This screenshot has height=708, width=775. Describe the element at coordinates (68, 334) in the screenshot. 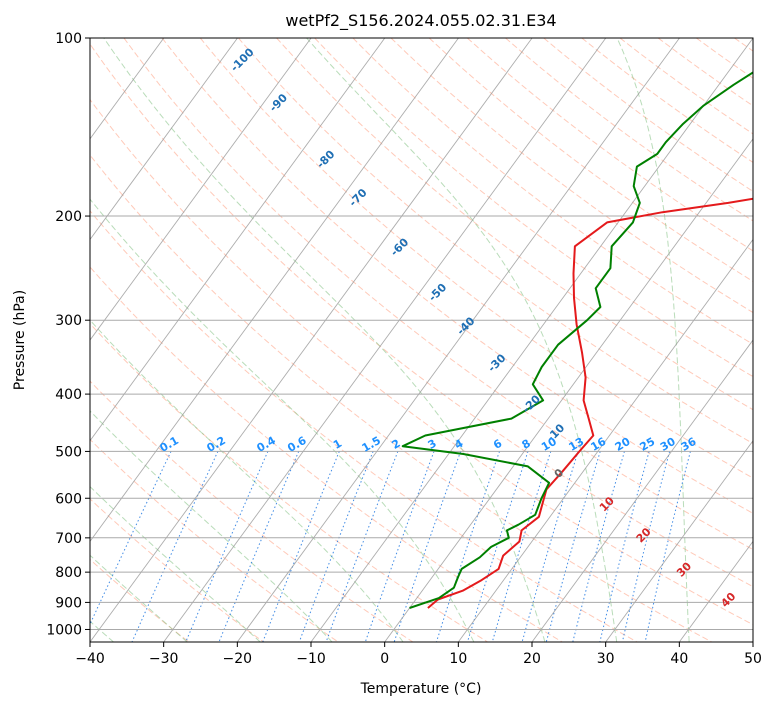

I see `y-axis: 100 200 300 400 500 600 700 800 900 1000` at that location.